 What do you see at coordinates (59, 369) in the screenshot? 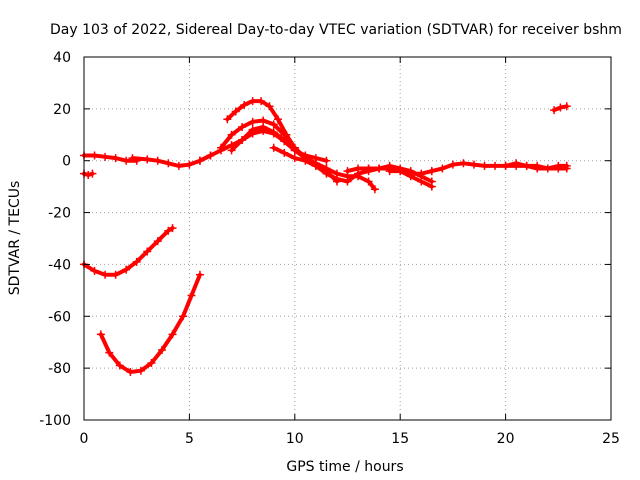
I see `y-tick-label: -80` at bounding box center [59, 369].